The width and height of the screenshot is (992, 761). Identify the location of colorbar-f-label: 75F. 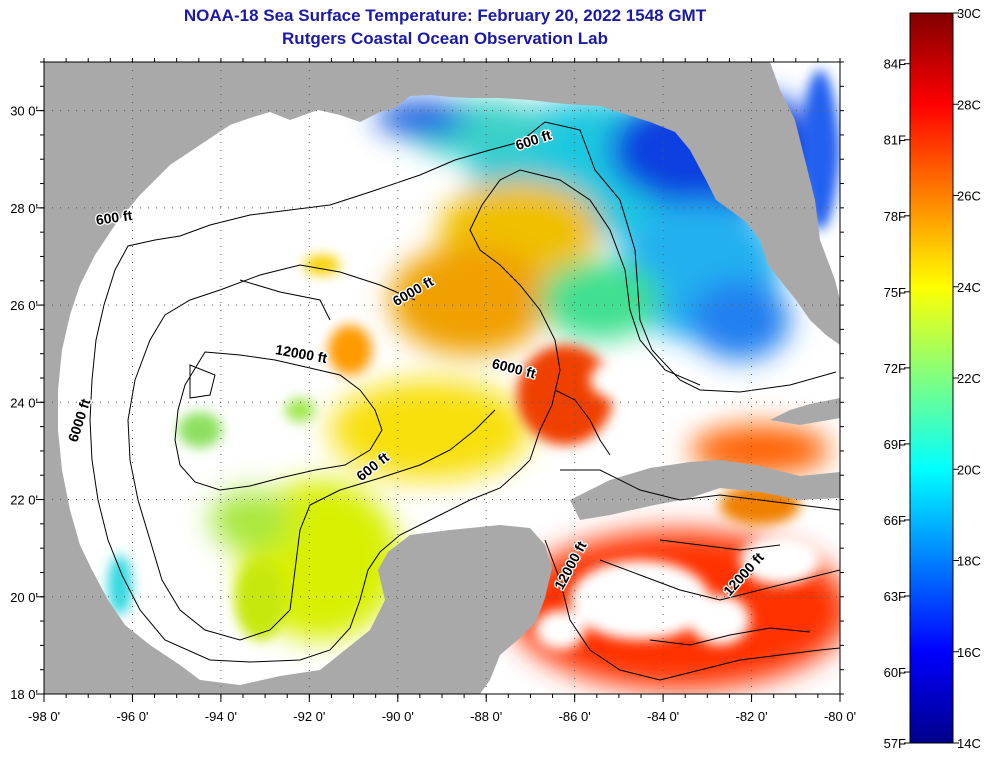
(895, 292).